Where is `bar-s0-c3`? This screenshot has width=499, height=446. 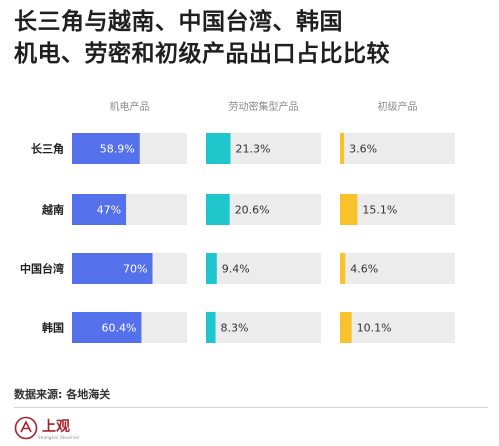
bar-s0-c3 is located at coordinates (107, 327).